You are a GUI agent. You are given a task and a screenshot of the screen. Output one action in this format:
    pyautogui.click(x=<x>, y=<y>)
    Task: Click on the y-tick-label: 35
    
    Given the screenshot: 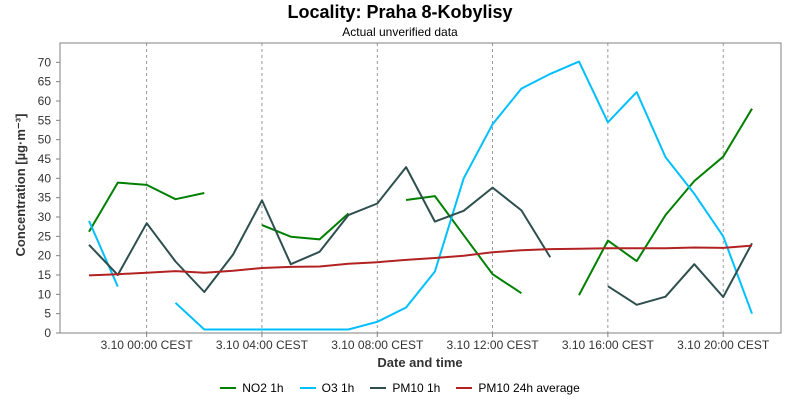 What is the action you would take?
    pyautogui.click(x=45, y=198)
    